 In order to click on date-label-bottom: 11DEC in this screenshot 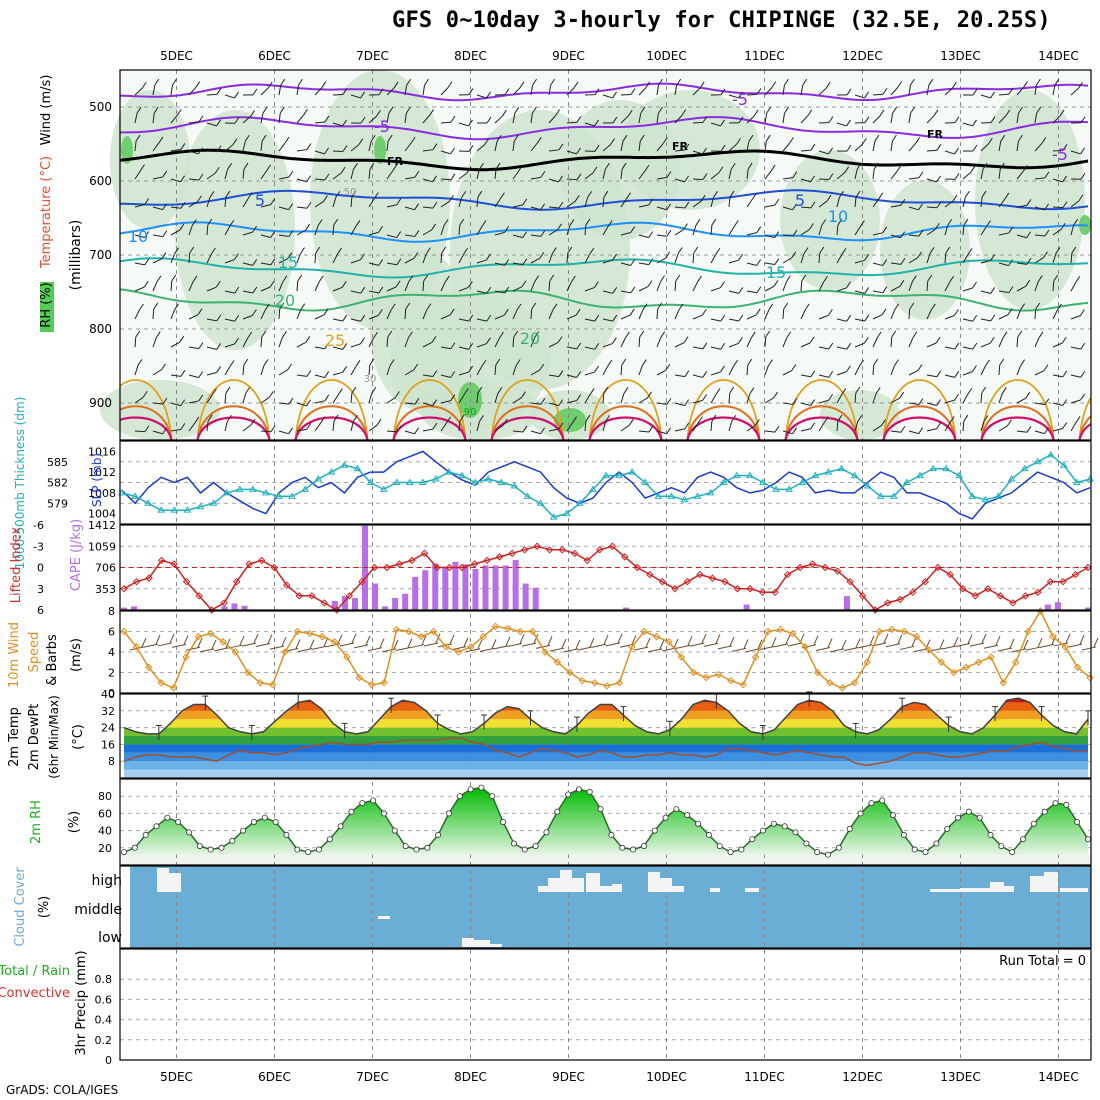, I will do `click(764, 1077)`.